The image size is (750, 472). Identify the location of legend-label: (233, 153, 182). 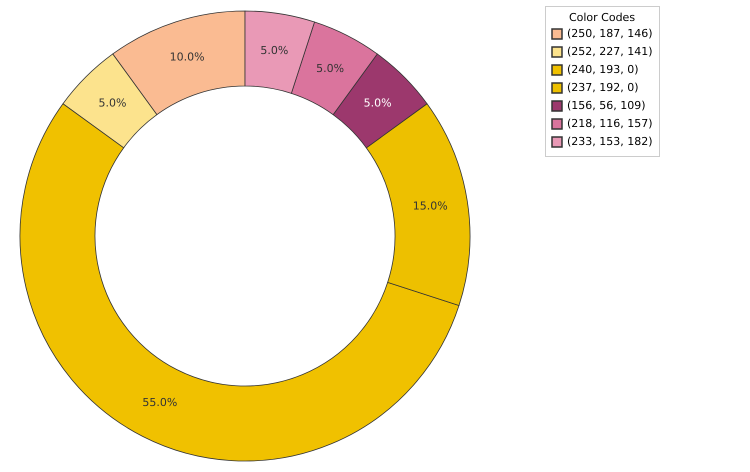
(610, 141).